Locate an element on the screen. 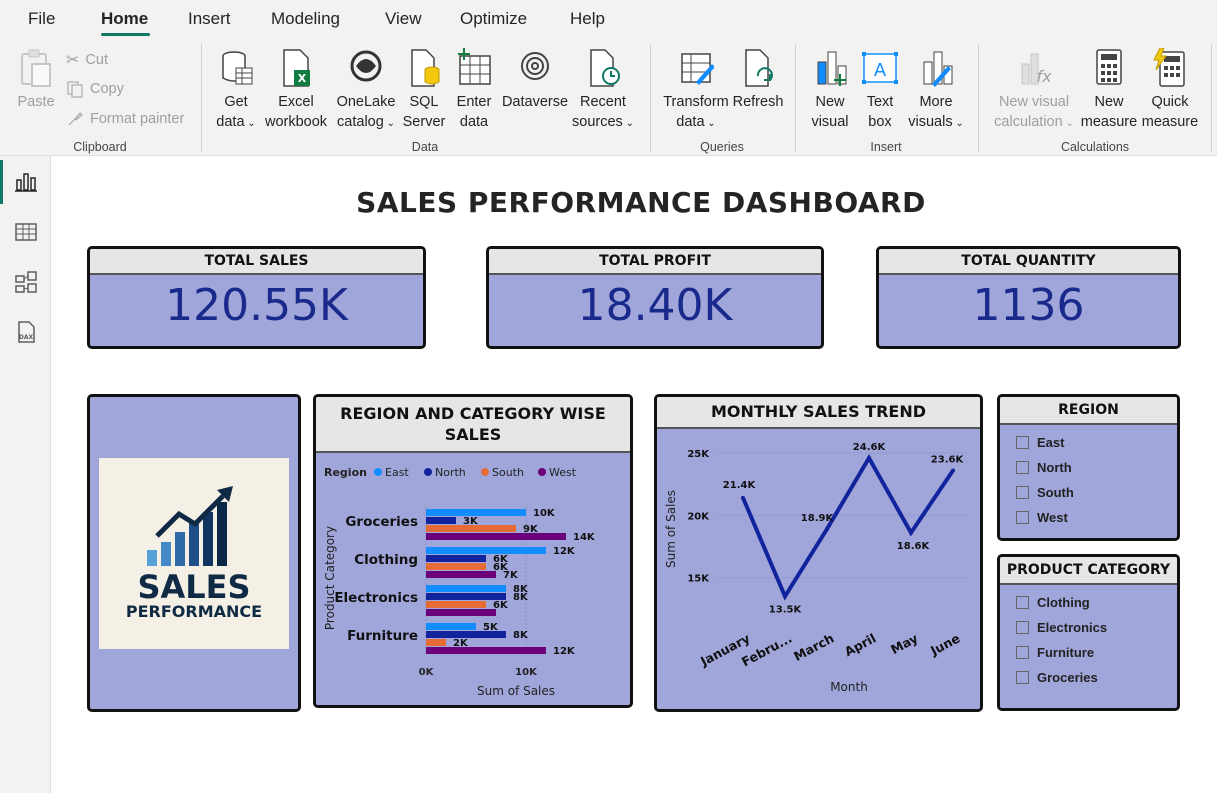 The image size is (1217, 793). new-visual-label-1: New is located at coordinates (830, 102).